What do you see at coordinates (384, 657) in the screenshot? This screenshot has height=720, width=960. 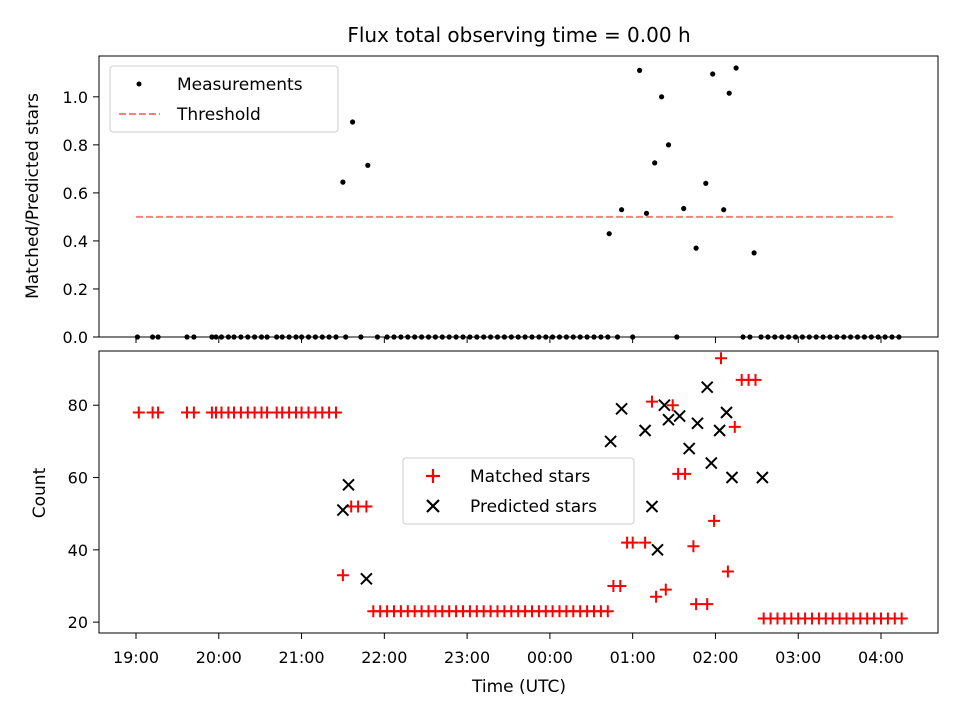 I see `bottom-x-tick-label: 22:00` at bounding box center [384, 657].